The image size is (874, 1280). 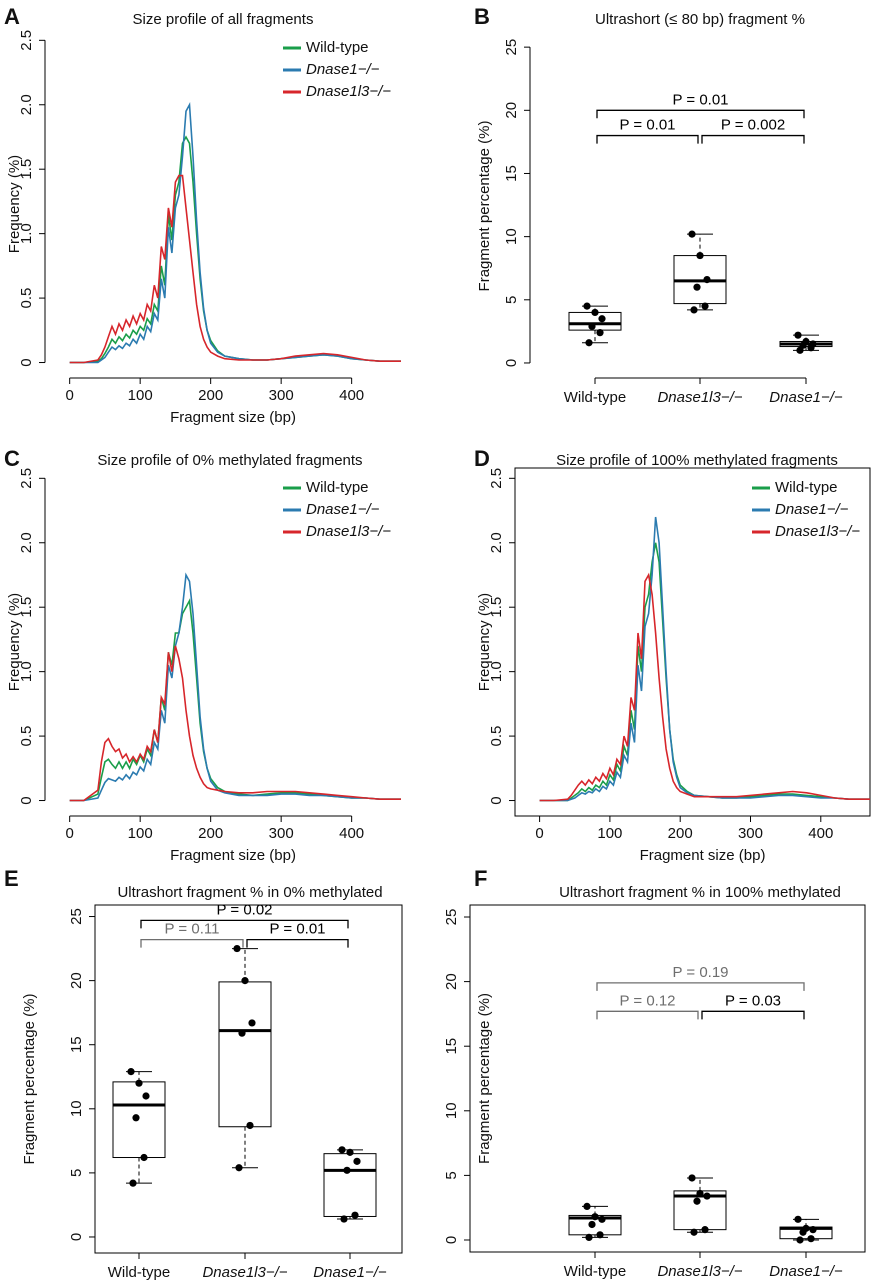 I want to click on panel-letter: F, so click(x=480, y=878).